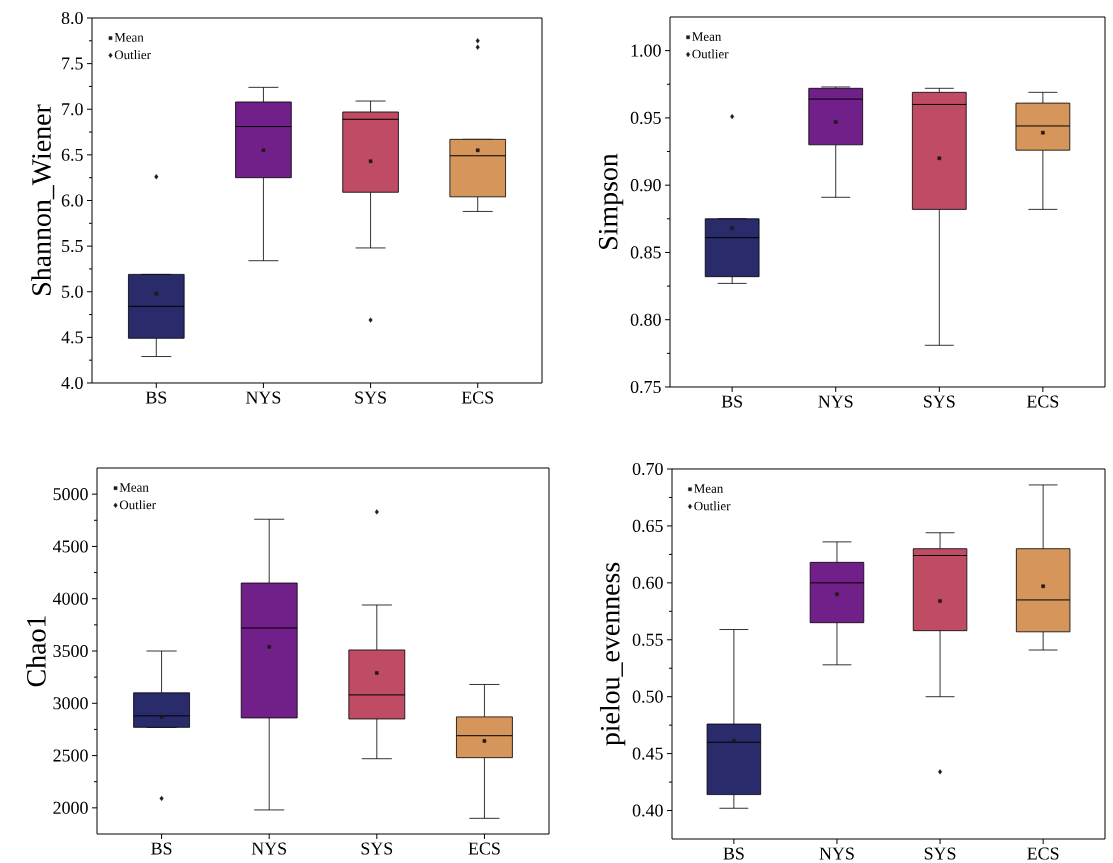 The image size is (1113, 863). I want to click on y-tick-label: 4000, so click(70, 598).